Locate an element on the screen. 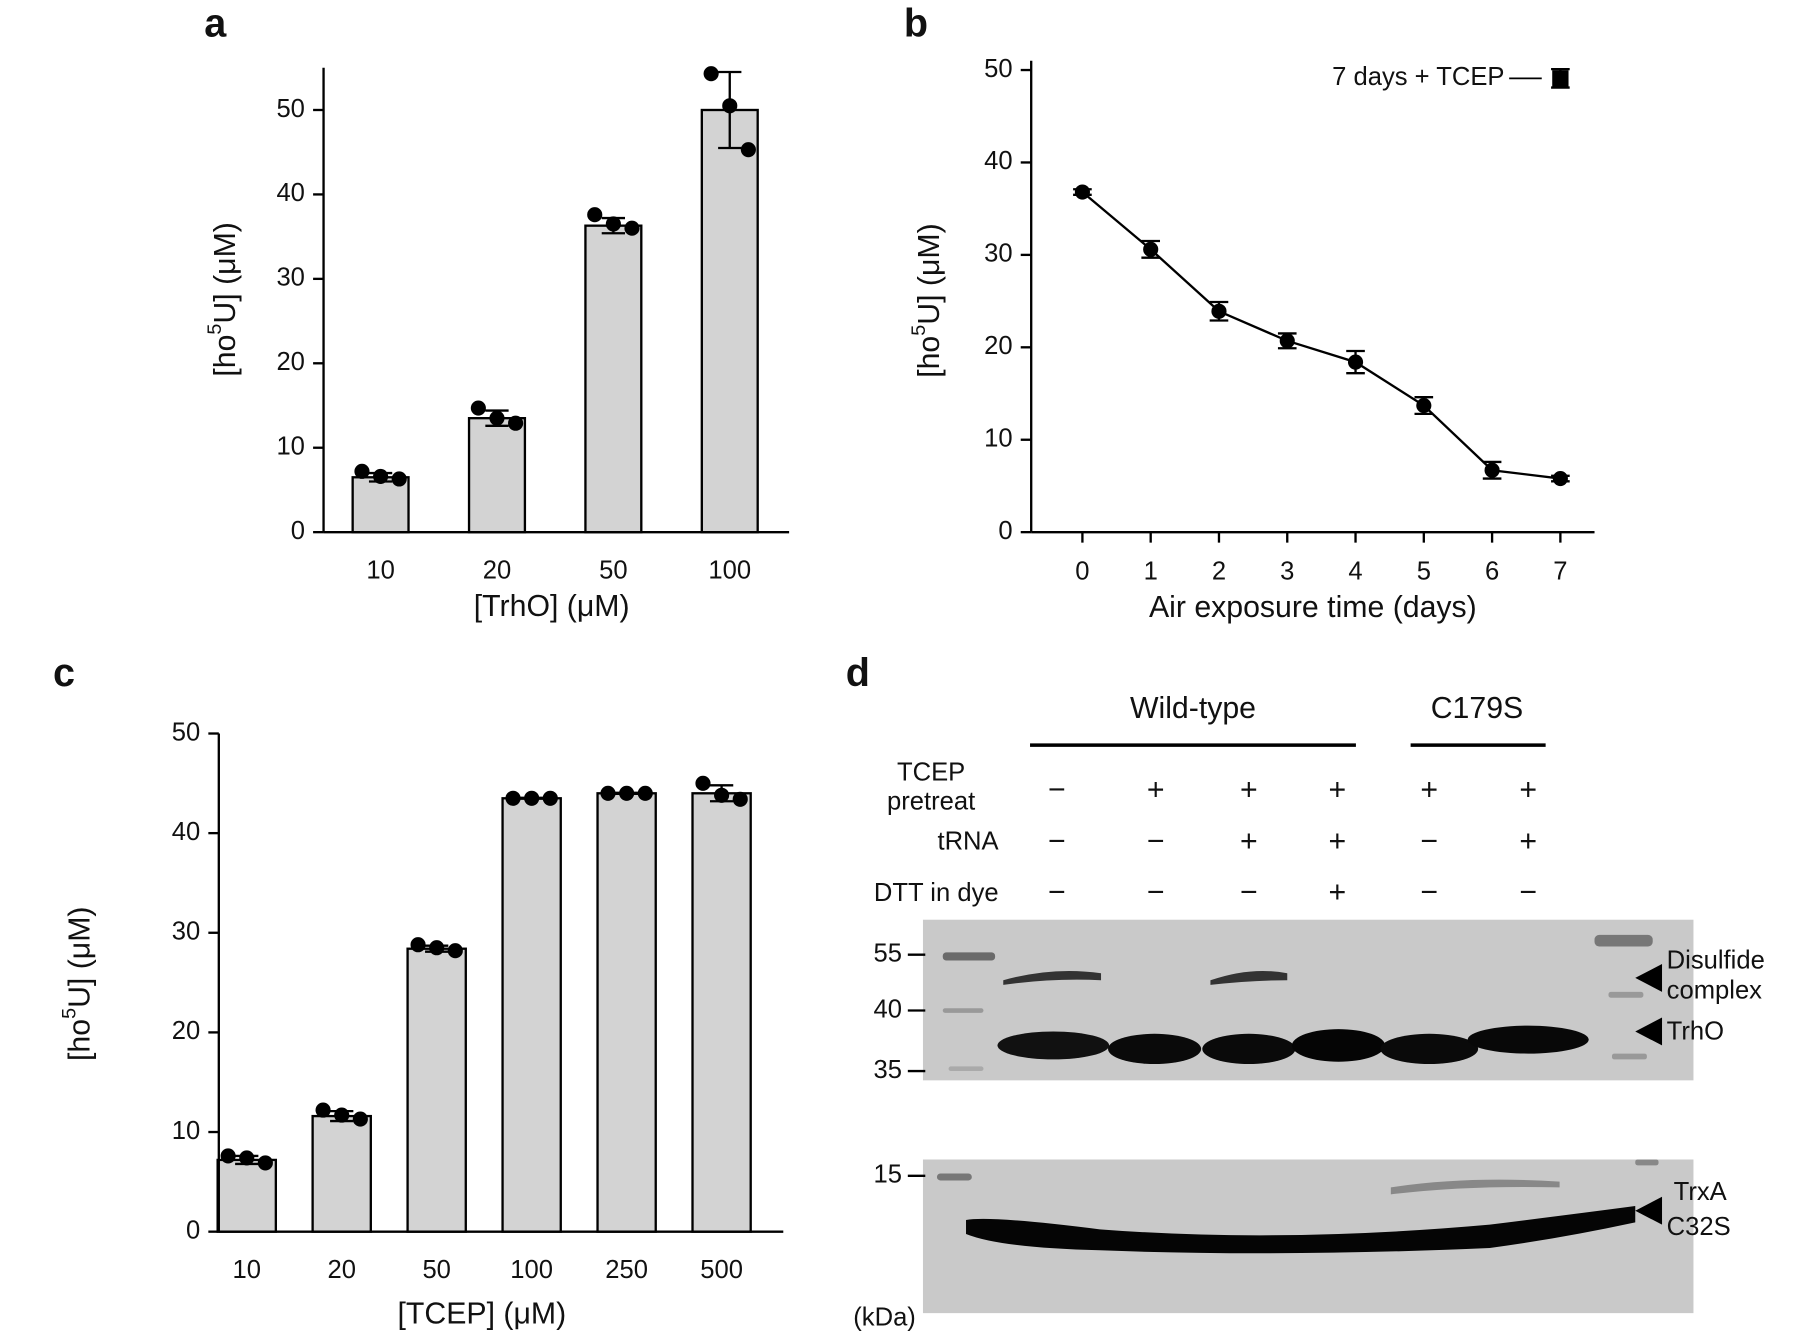  band-label: TrhO is located at coordinates (1695, 1031).